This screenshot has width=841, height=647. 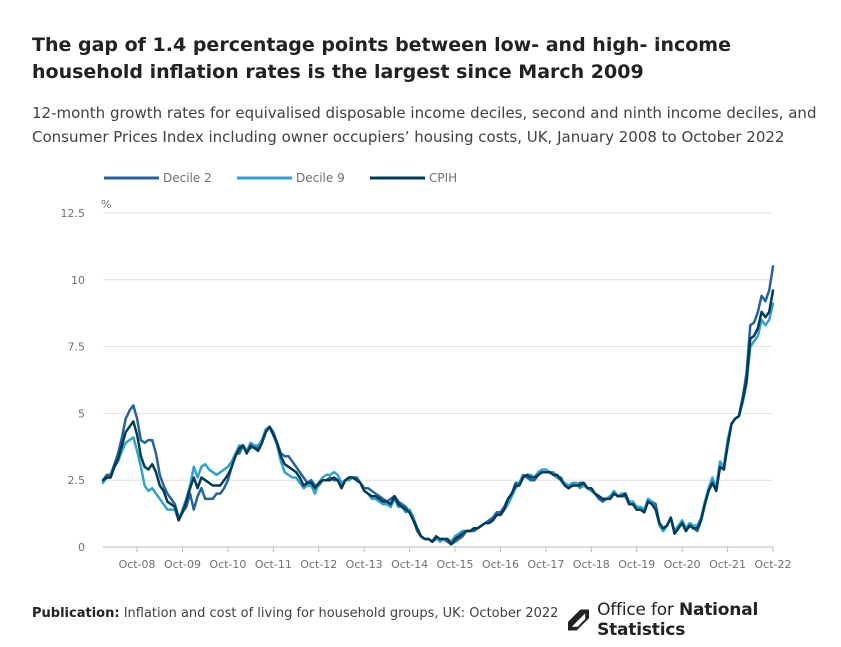 What do you see at coordinates (182, 564) in the screenshot?
I see `x-tick-label: Oct-09` at bounding box center [182, 564].